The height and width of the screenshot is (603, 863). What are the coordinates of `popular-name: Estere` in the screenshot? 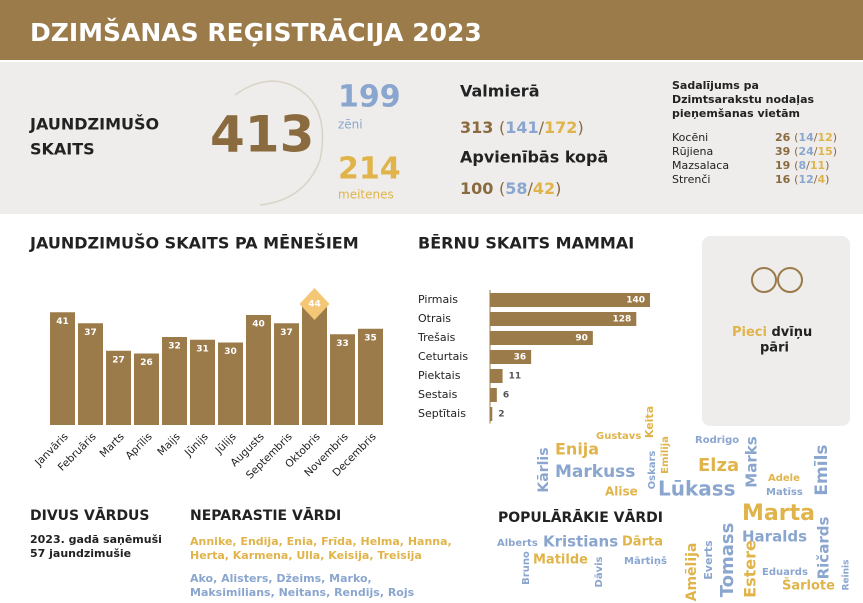 It's located at (750, 569).